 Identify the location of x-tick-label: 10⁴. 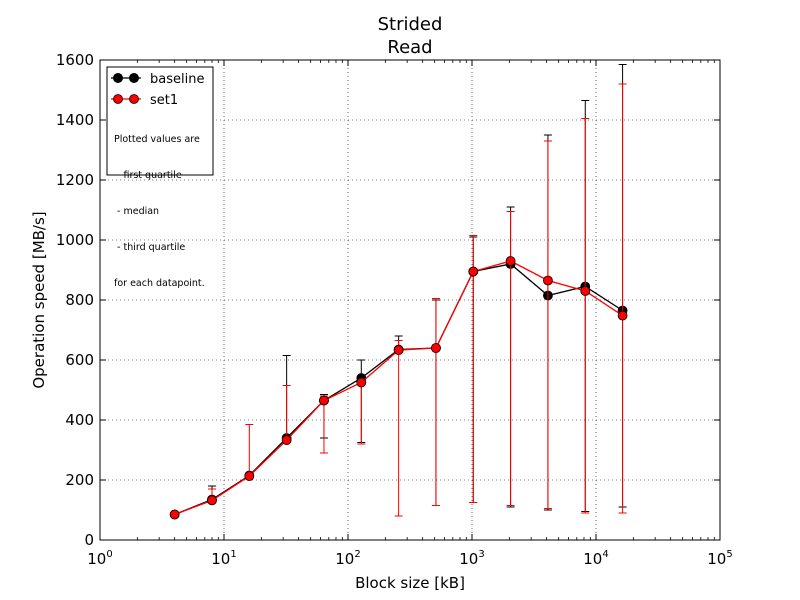
(595, 558).